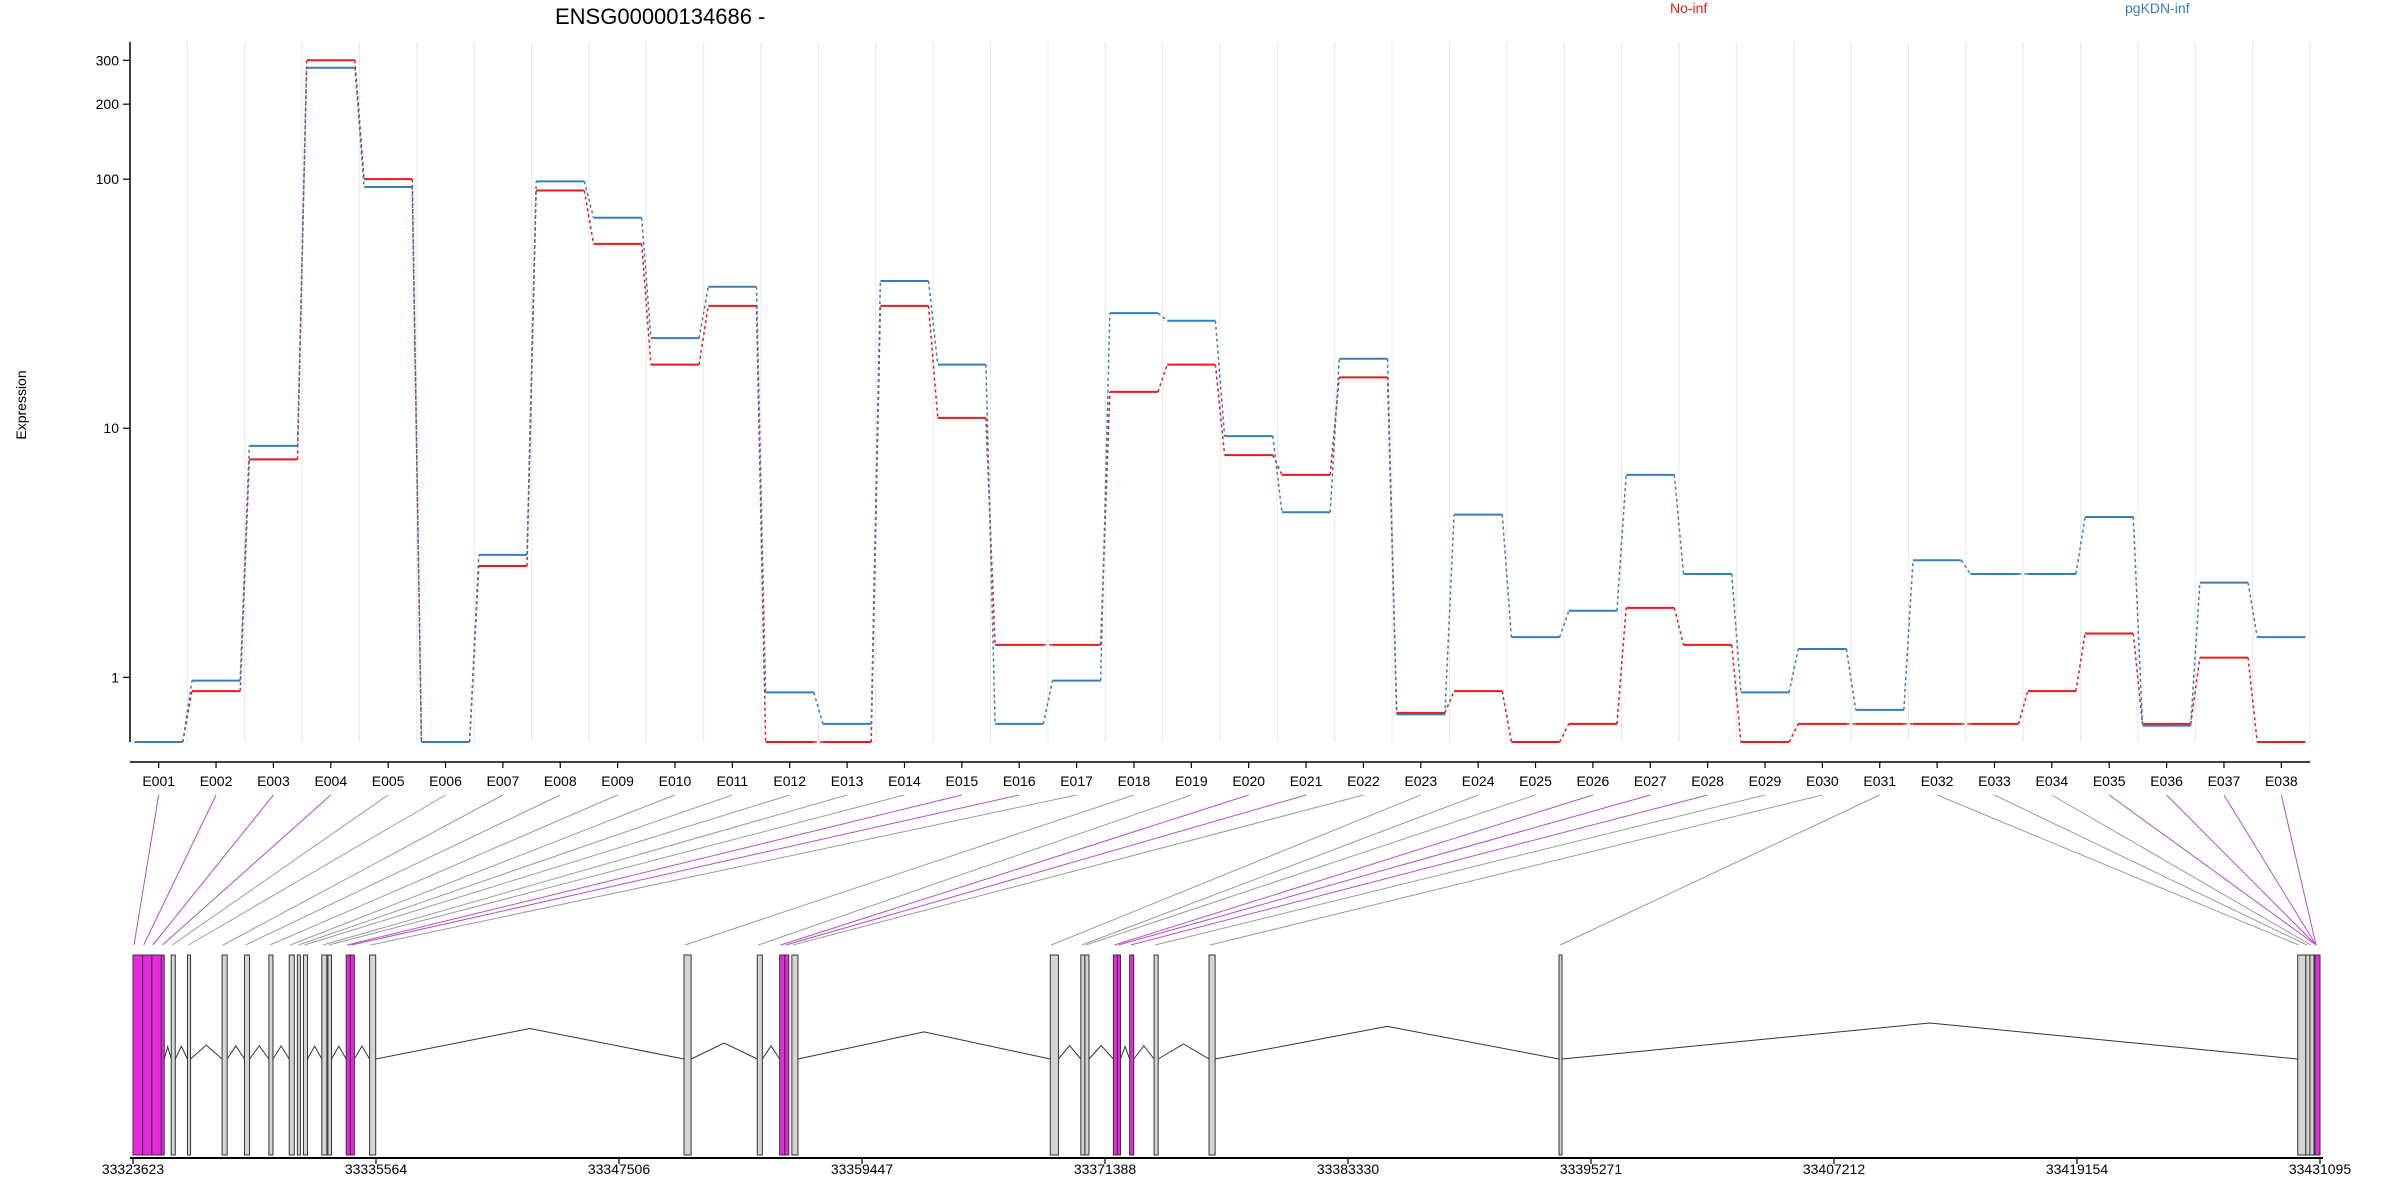 This screenshot has height=1200, width=2400. I want to click on y-axis-label: Expression, so click(21, 404).